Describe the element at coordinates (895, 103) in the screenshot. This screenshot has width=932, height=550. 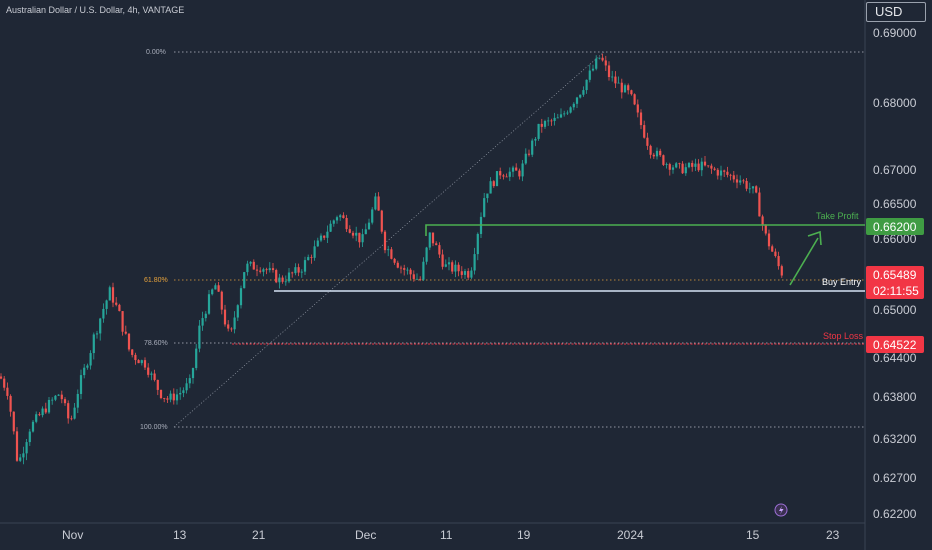
I see `price-tick: 0.68000` at that location.